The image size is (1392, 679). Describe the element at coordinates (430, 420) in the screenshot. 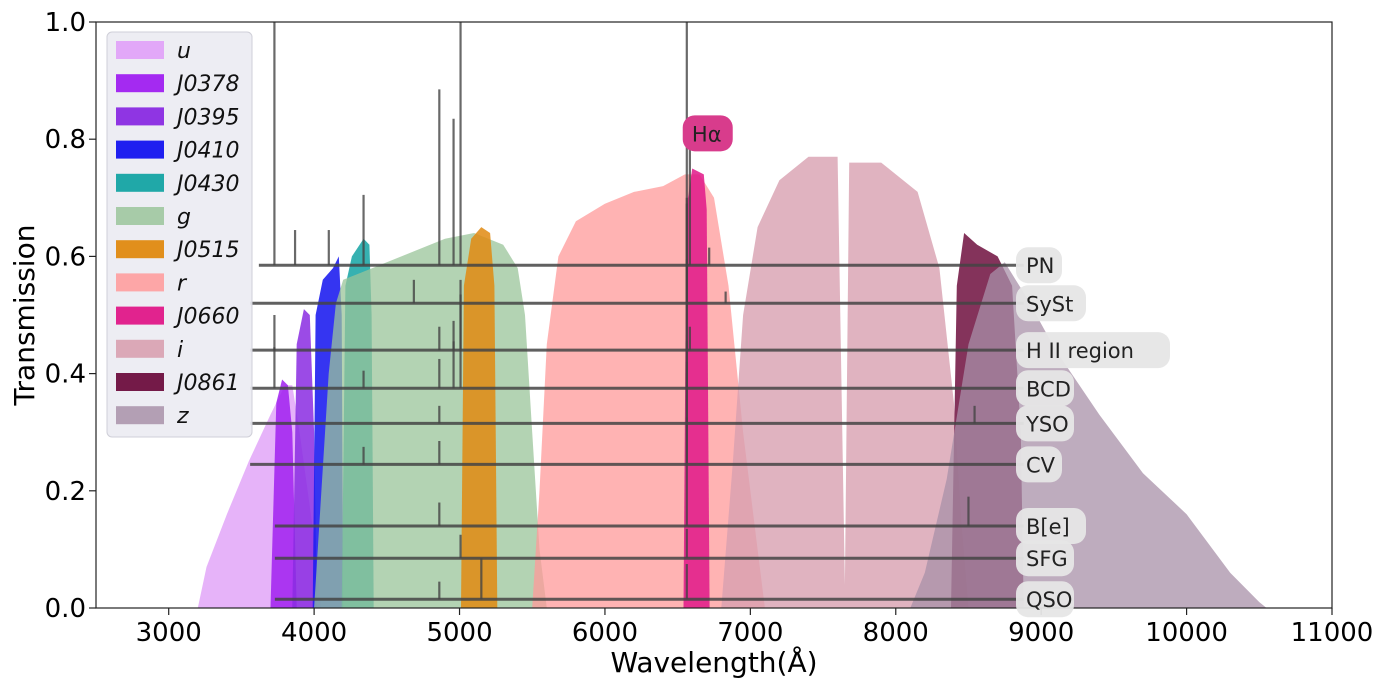

I see `filter-band-g` at that location.